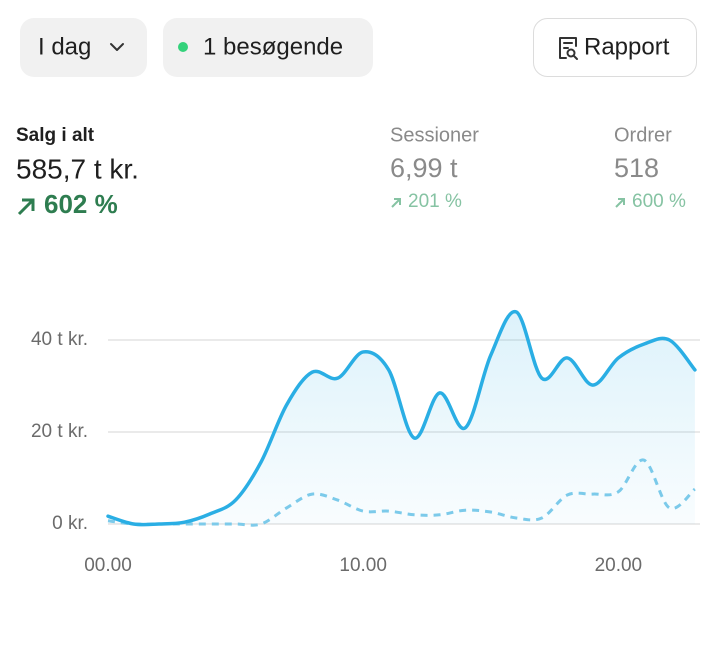 The image size is (719, 667). Describe the element at coordinates (81, 204) in the screenshot. I see `metric-change: 602 %` at that location.